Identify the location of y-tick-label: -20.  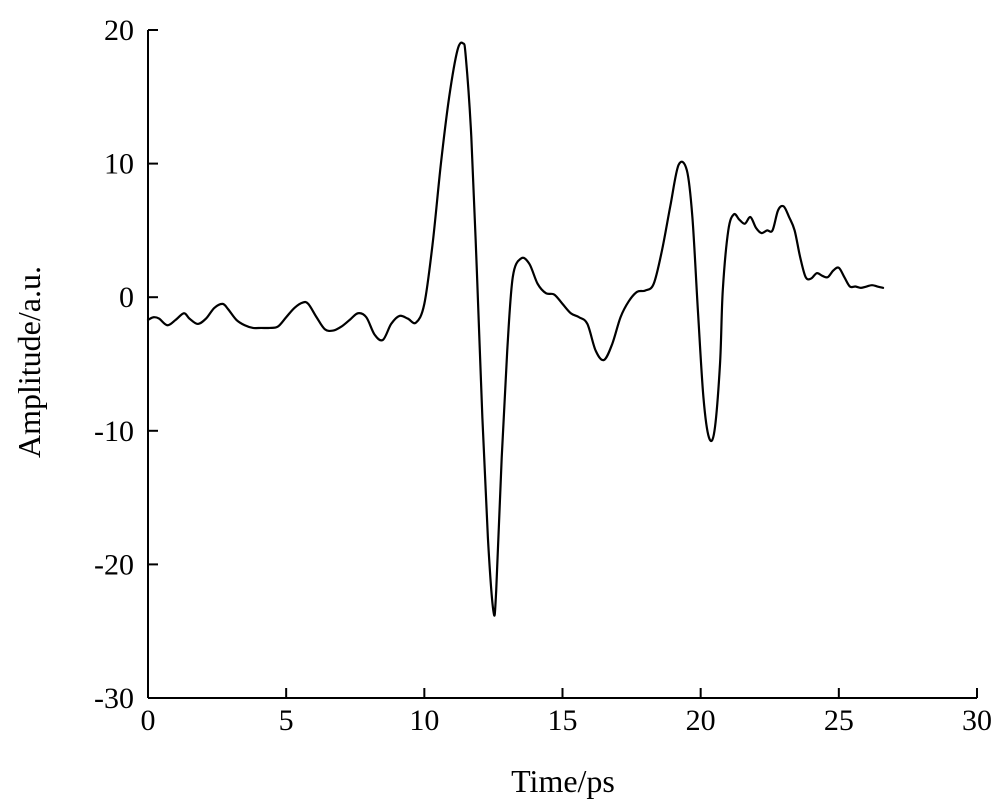
(114, 564).